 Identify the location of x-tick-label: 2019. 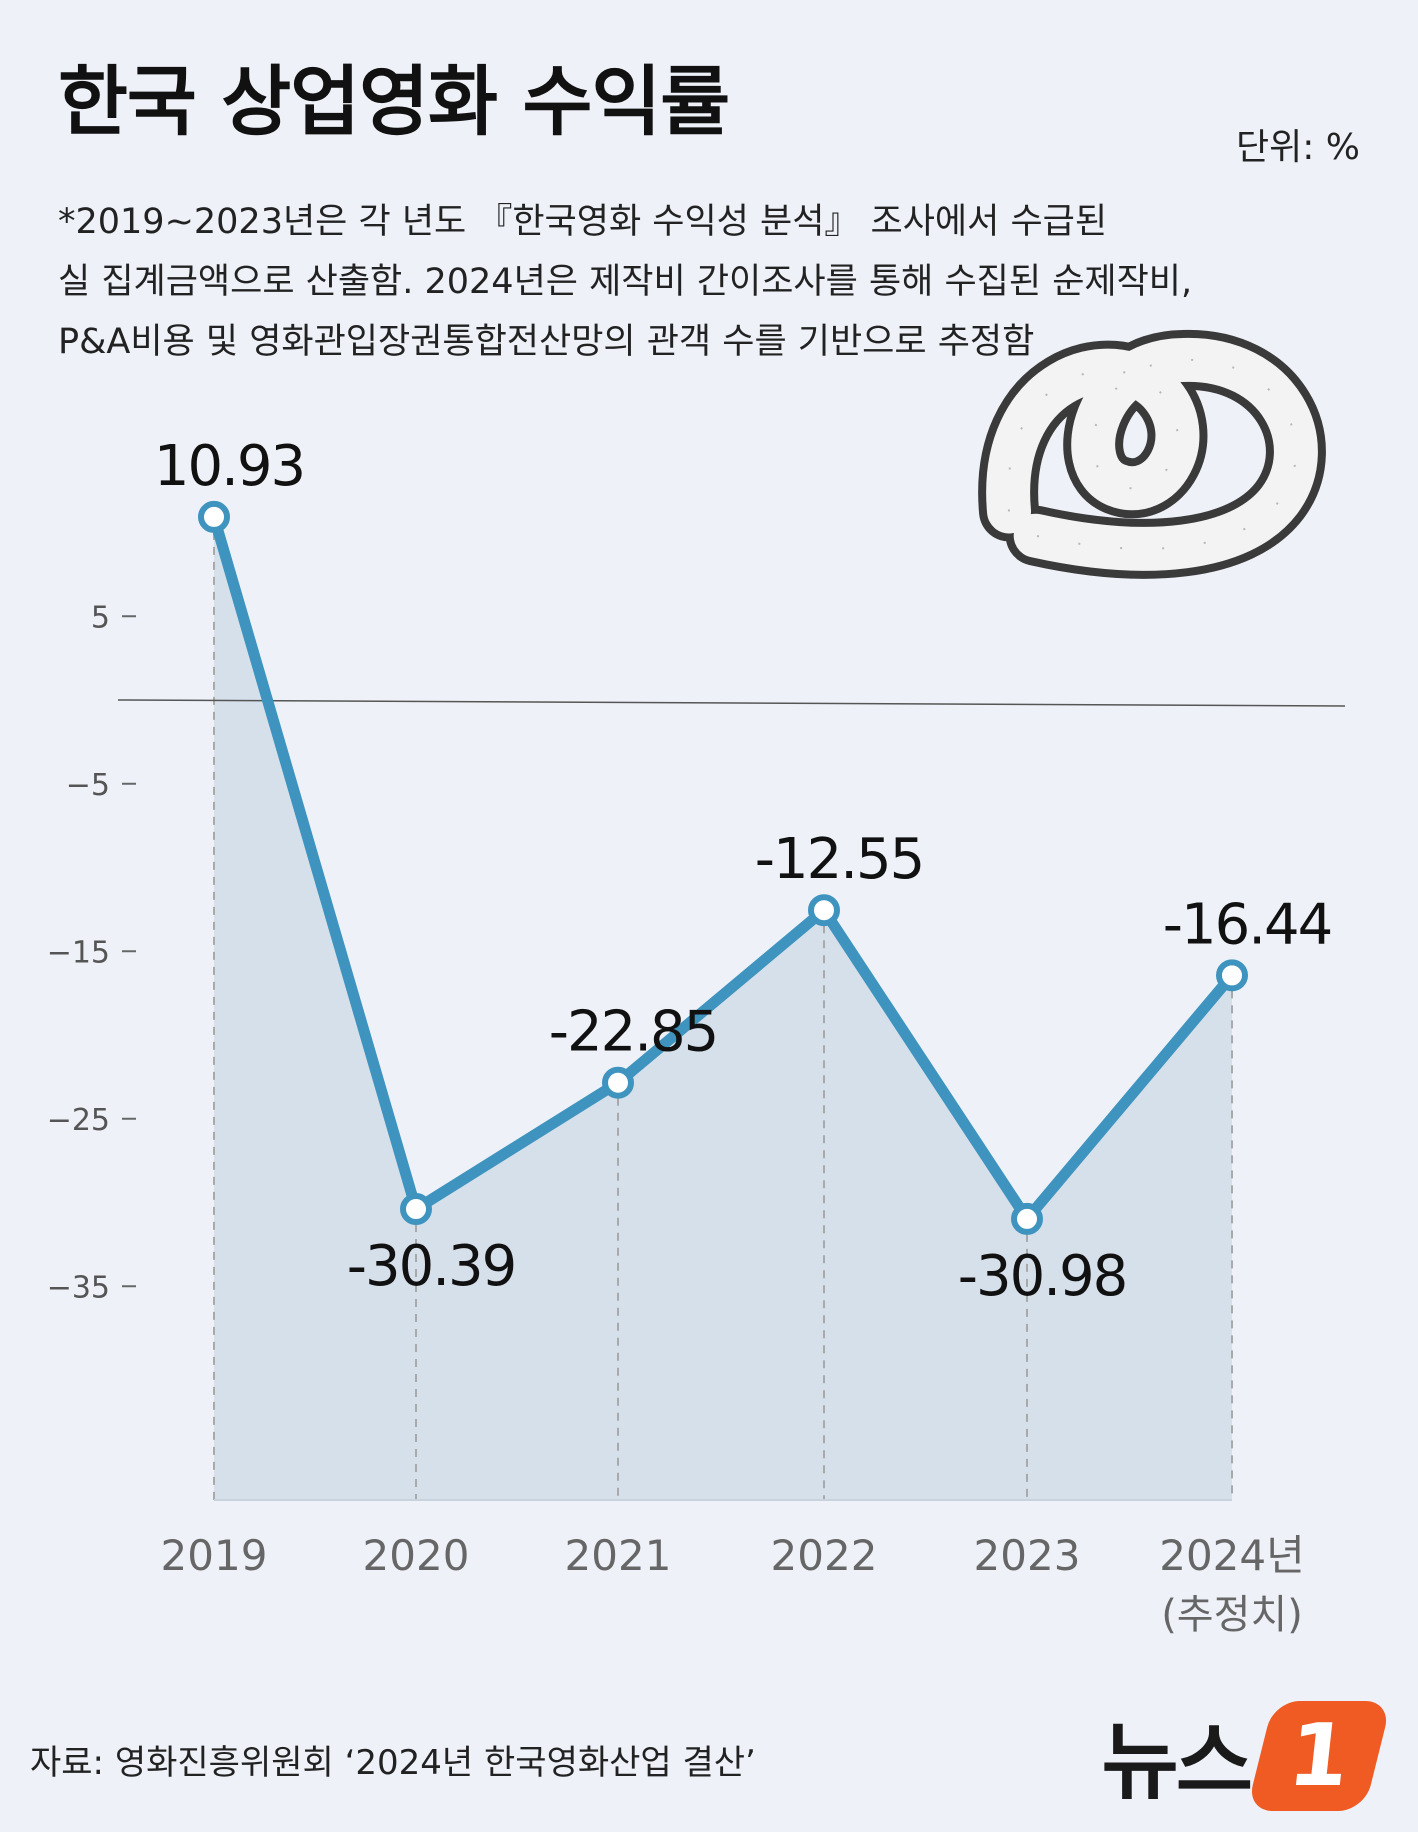
(214, 1555).